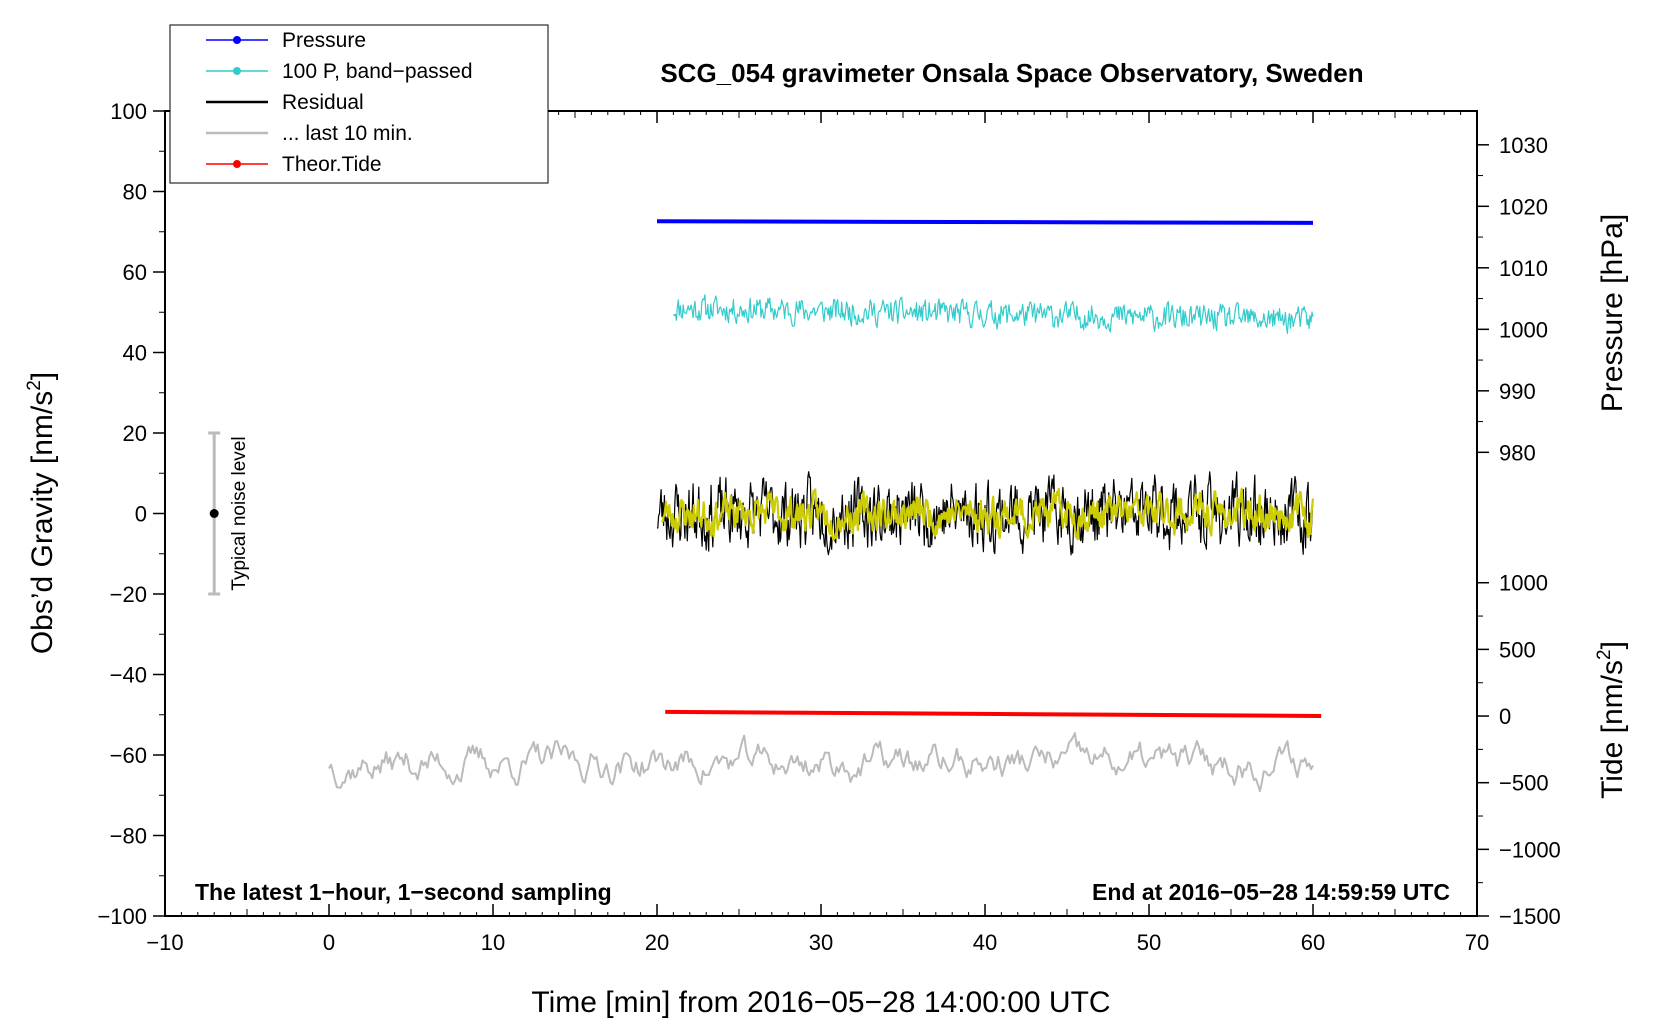  I want to click on x-tick-label: 70, so click(1477, 942).